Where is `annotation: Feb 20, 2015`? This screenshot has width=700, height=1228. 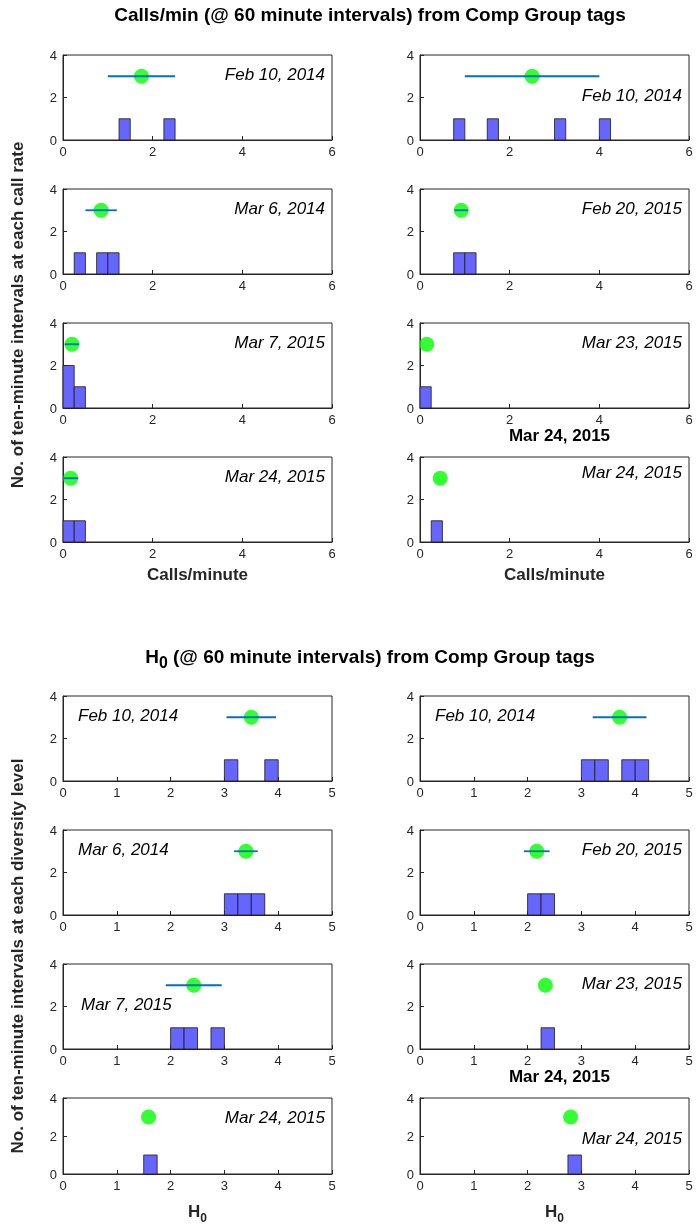
annotation: Feb 20, 2015 is located at coordinates (632, 208).